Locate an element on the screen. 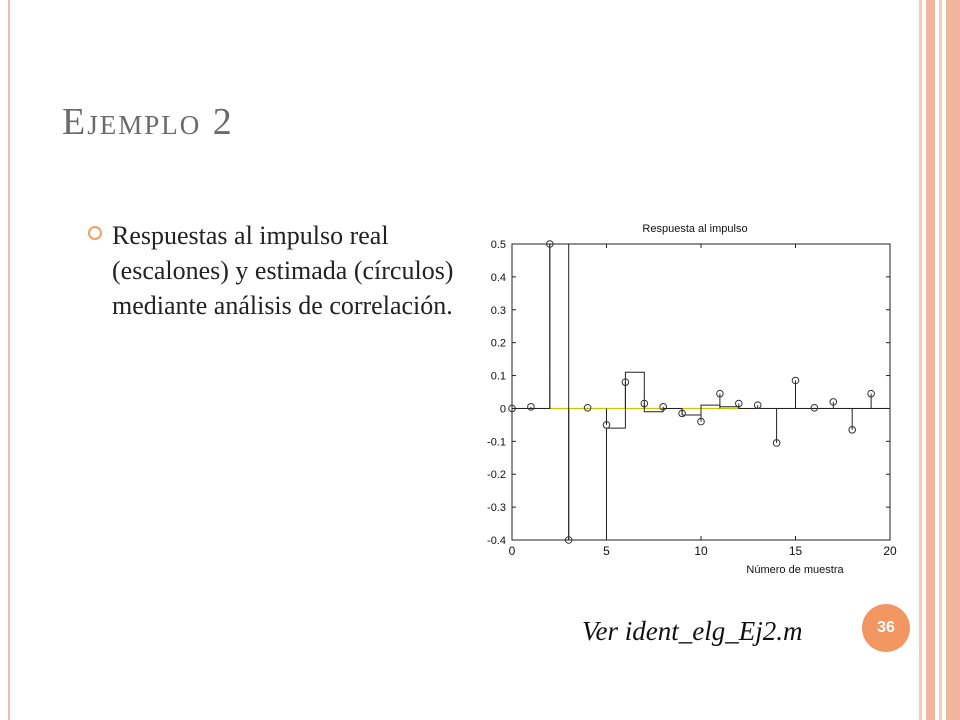  slide-title: Ejemplo 2 is located at coordinates (148, 122).